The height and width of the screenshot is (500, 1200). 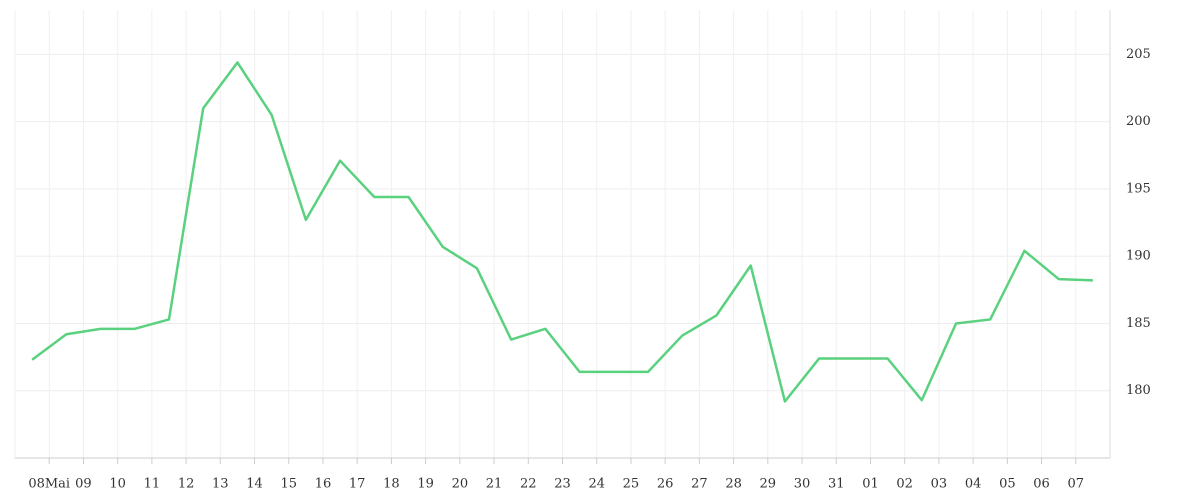 What do you see at coordinates (939, 484) in the screenshot?
I see `x-tick-label: 03` at bounding box center [939, 484].